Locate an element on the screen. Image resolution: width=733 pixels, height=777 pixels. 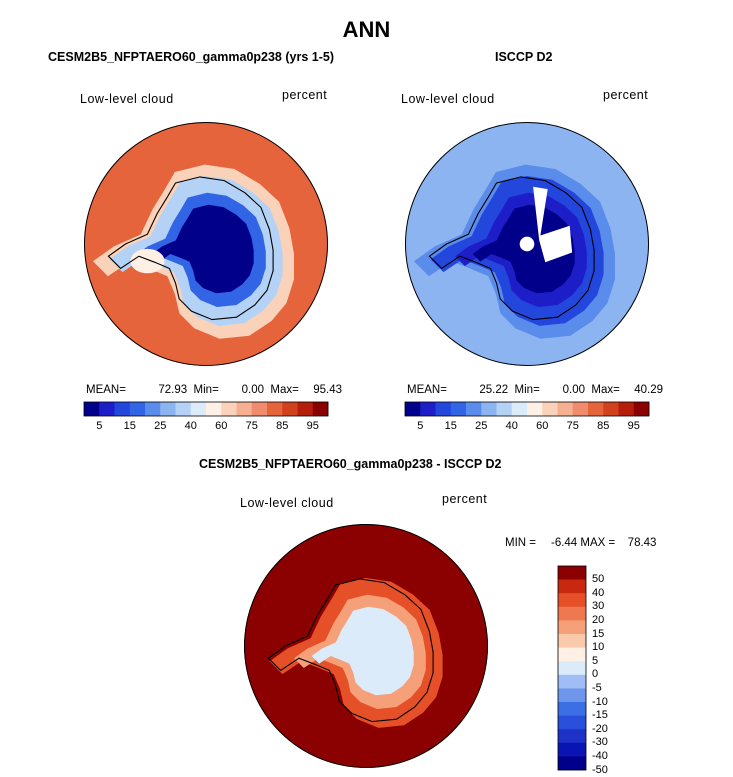
panel-model-stats: MEAN= 72.93 Min= 0.00 Max= 95.43 is located at coordinates (214, 390).